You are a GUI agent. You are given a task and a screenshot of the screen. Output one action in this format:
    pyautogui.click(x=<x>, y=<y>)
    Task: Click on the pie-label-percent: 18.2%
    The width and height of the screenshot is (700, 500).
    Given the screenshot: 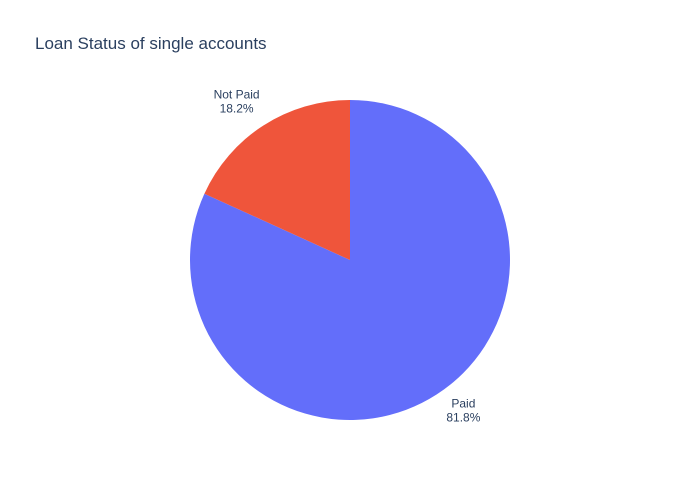 What is the action you would take?
    pyautogui.click(x=237, y=109)
    